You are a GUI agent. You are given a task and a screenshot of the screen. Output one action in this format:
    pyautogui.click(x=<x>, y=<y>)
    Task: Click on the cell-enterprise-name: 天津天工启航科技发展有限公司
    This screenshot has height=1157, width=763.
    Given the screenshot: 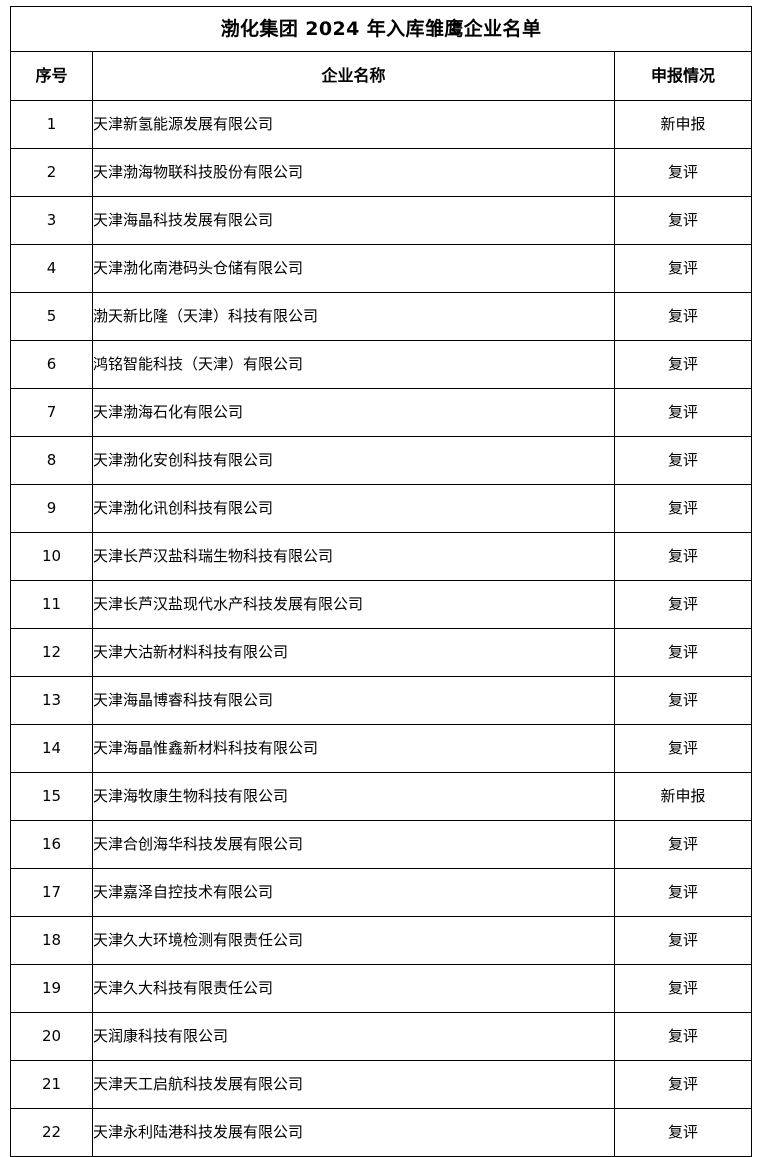 What is the action you would take?
    pyautogui.click(x=353, y=1084)
    